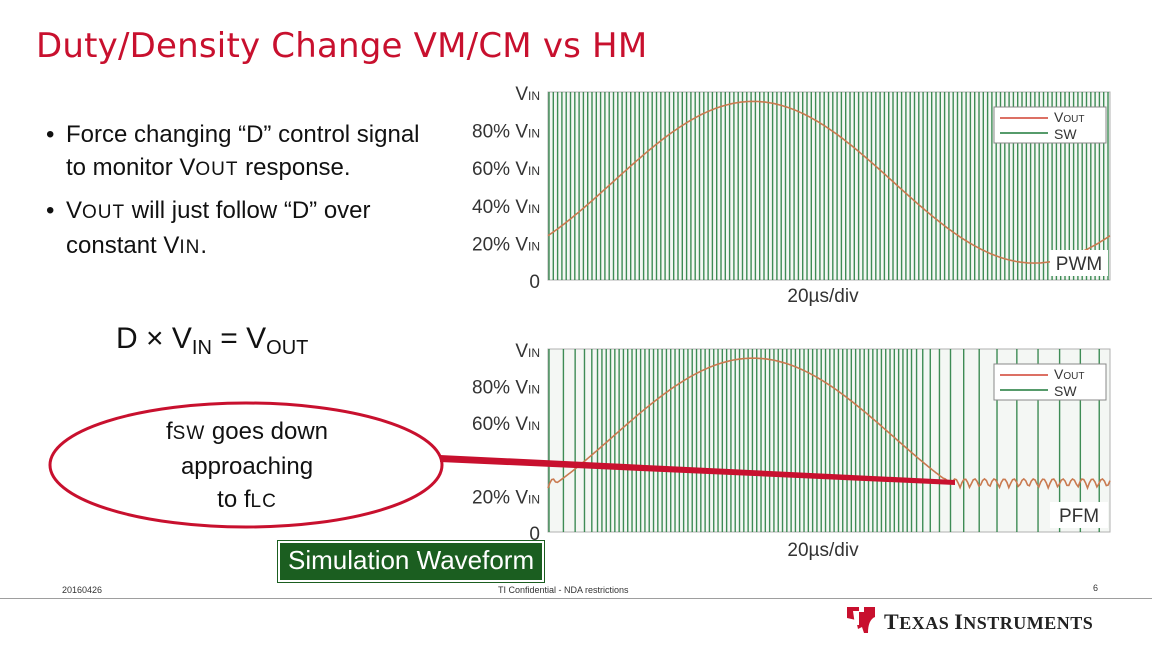 Image resolution: width=1152 pixels, height=649 pixels. What do you see at coordinates (181, 338) in the screenshot?
I see `eq-v1: V` at bounding box center [181, 338].